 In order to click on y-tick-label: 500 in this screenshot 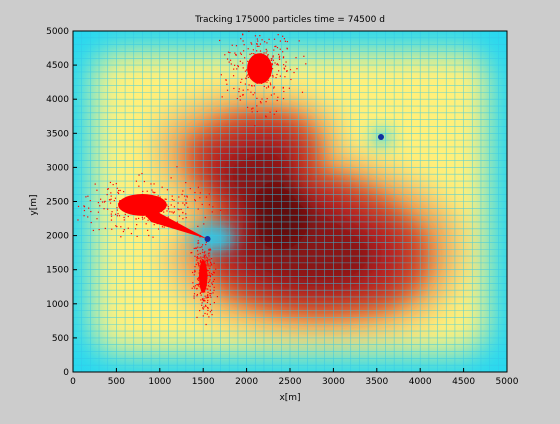, I will do `click(60, 339)`.